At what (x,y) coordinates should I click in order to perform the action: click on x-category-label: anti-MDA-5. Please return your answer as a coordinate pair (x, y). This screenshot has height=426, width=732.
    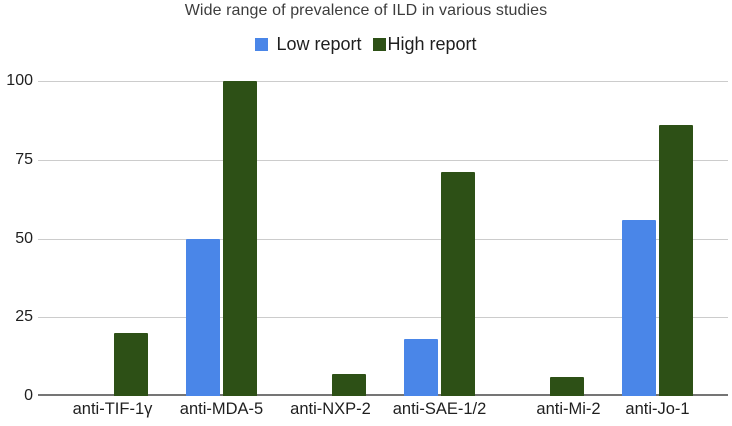
    Looking at the image, I should click on (221, 409).